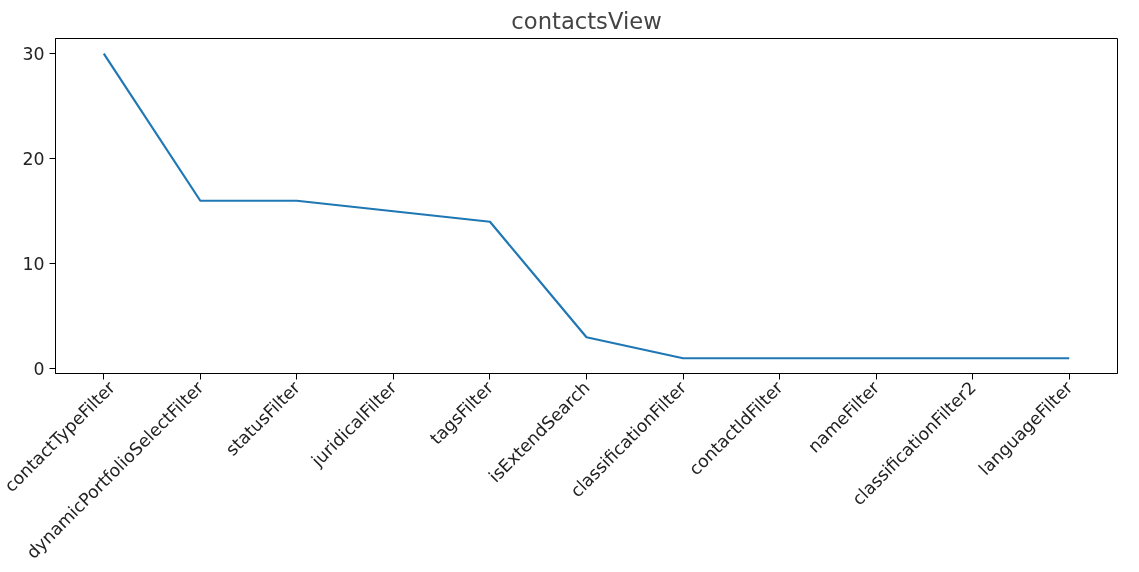 The height and width of the screenshot is (572, 1139). Describe the element at coordinates (39, 369) in the screenshot. I see `y-tick-label: 0` at that location.